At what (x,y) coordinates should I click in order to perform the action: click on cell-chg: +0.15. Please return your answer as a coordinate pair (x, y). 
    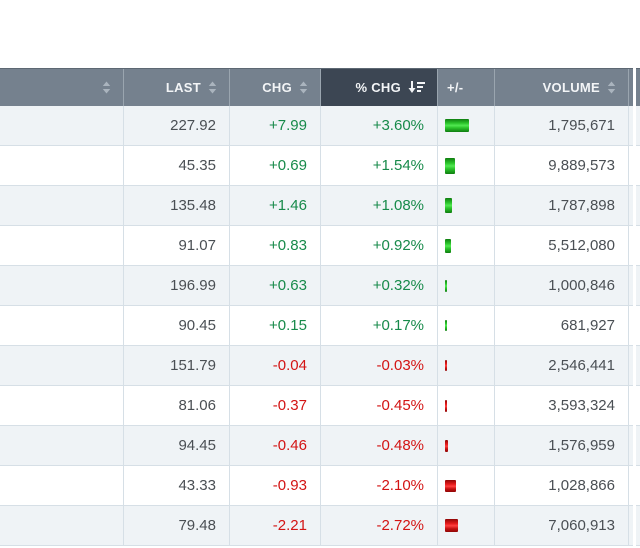
    Looking at the image, I should click on (274, 325).